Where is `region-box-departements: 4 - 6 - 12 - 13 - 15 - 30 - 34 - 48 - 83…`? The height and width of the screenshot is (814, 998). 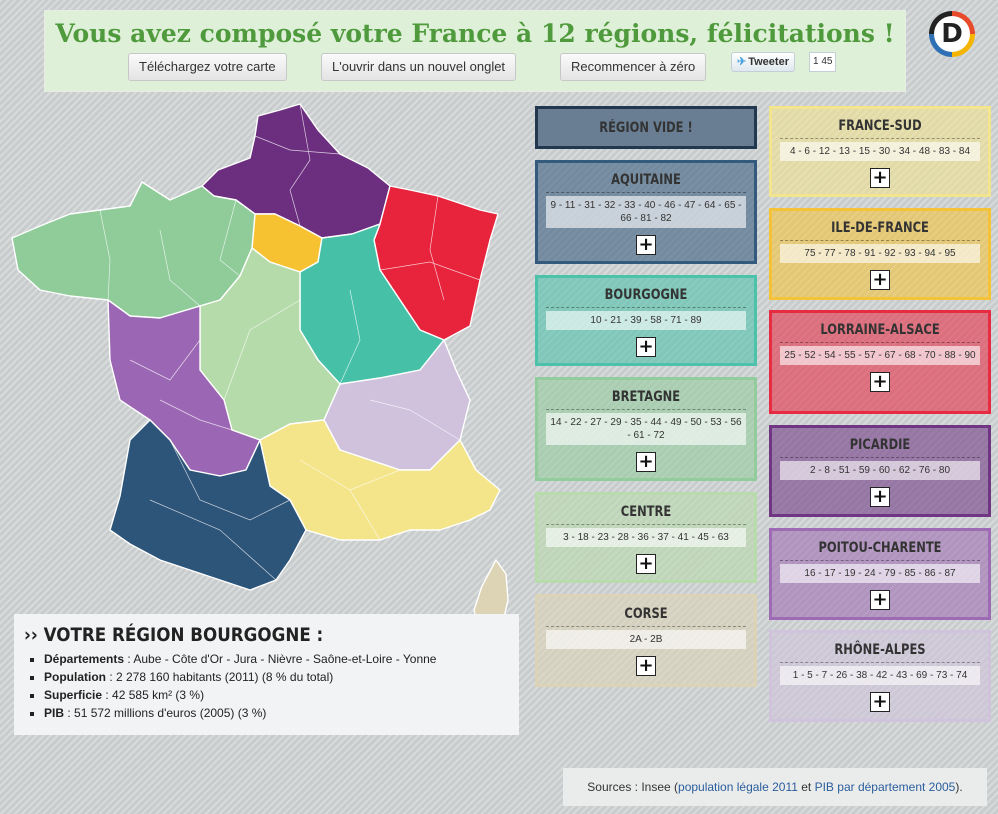
region-box-departements: 4 - 6 - 12 - 13 - 15 - 30 - 34 - 48 - 83… is located at coordinates (880, 151).